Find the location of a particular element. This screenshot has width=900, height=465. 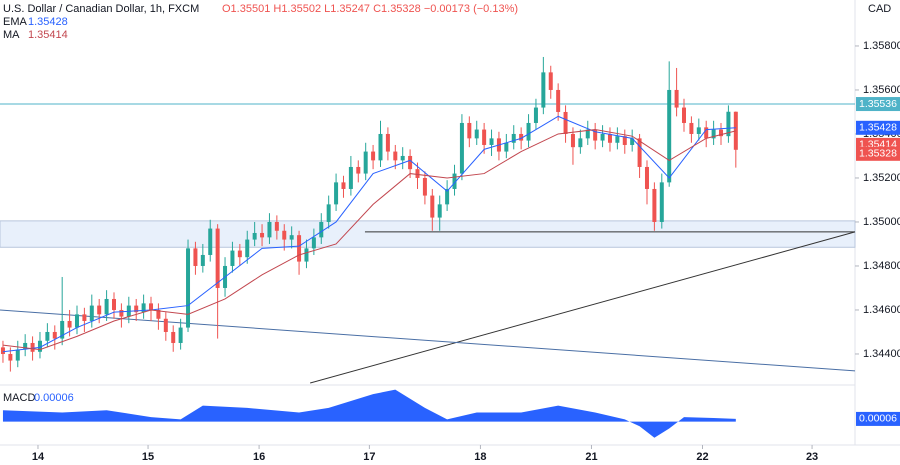

y-tick-label: 1.35600 is located at coordinates (881, 90).